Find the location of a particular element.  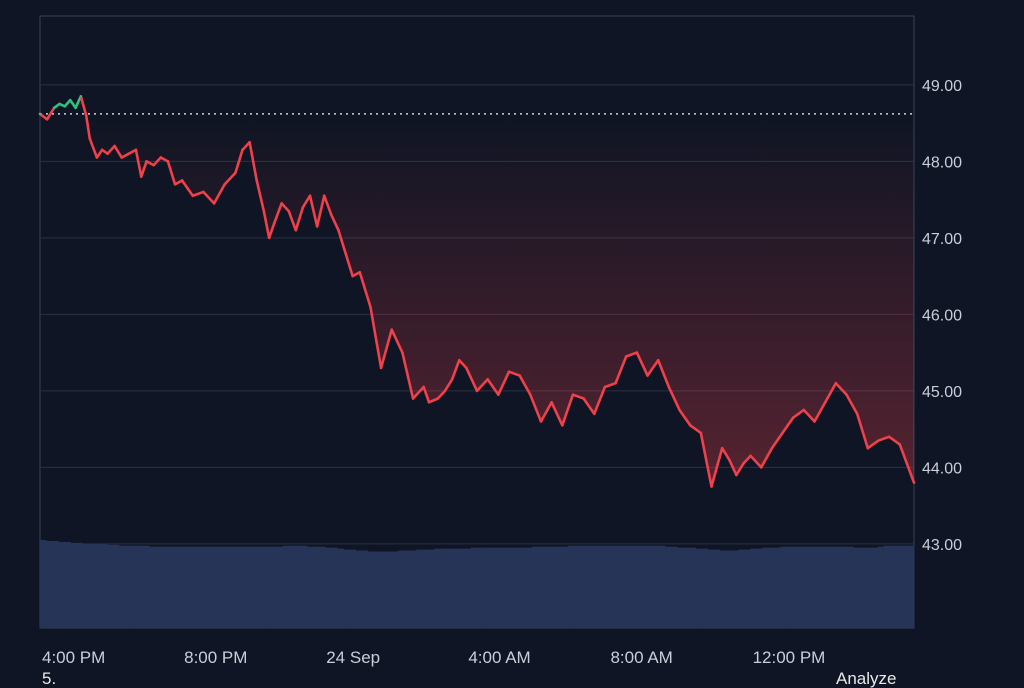

y-tick-label: 49.00 is located at coordinates (942, 86).